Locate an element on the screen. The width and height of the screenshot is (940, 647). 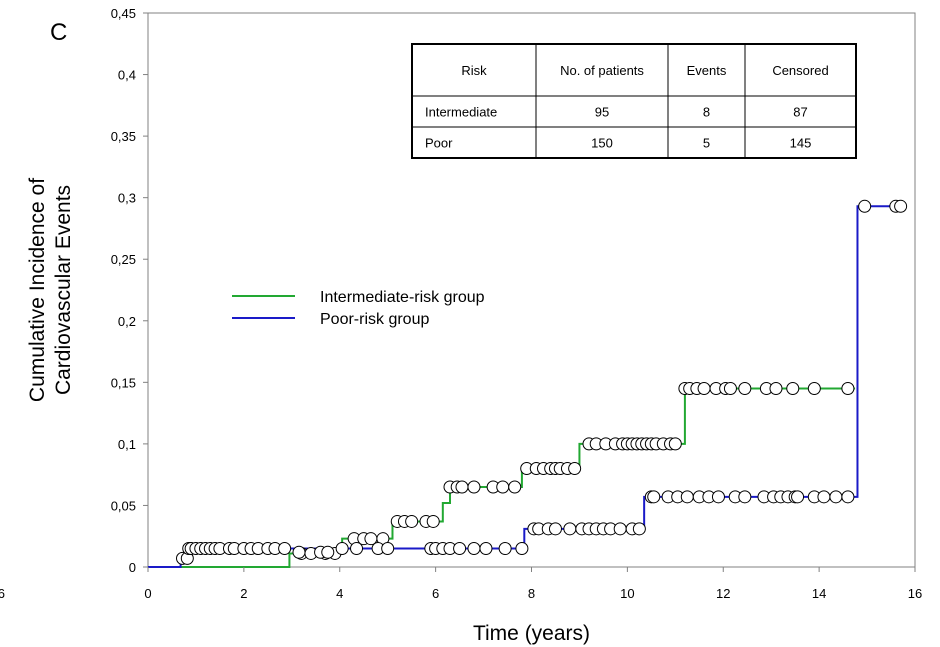
table-cell: 150 is located at coordinates (602, 143).